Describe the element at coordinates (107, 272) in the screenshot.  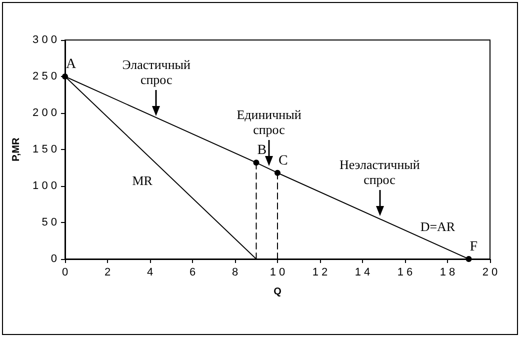
I see `x-tick-label: 2` at that location.